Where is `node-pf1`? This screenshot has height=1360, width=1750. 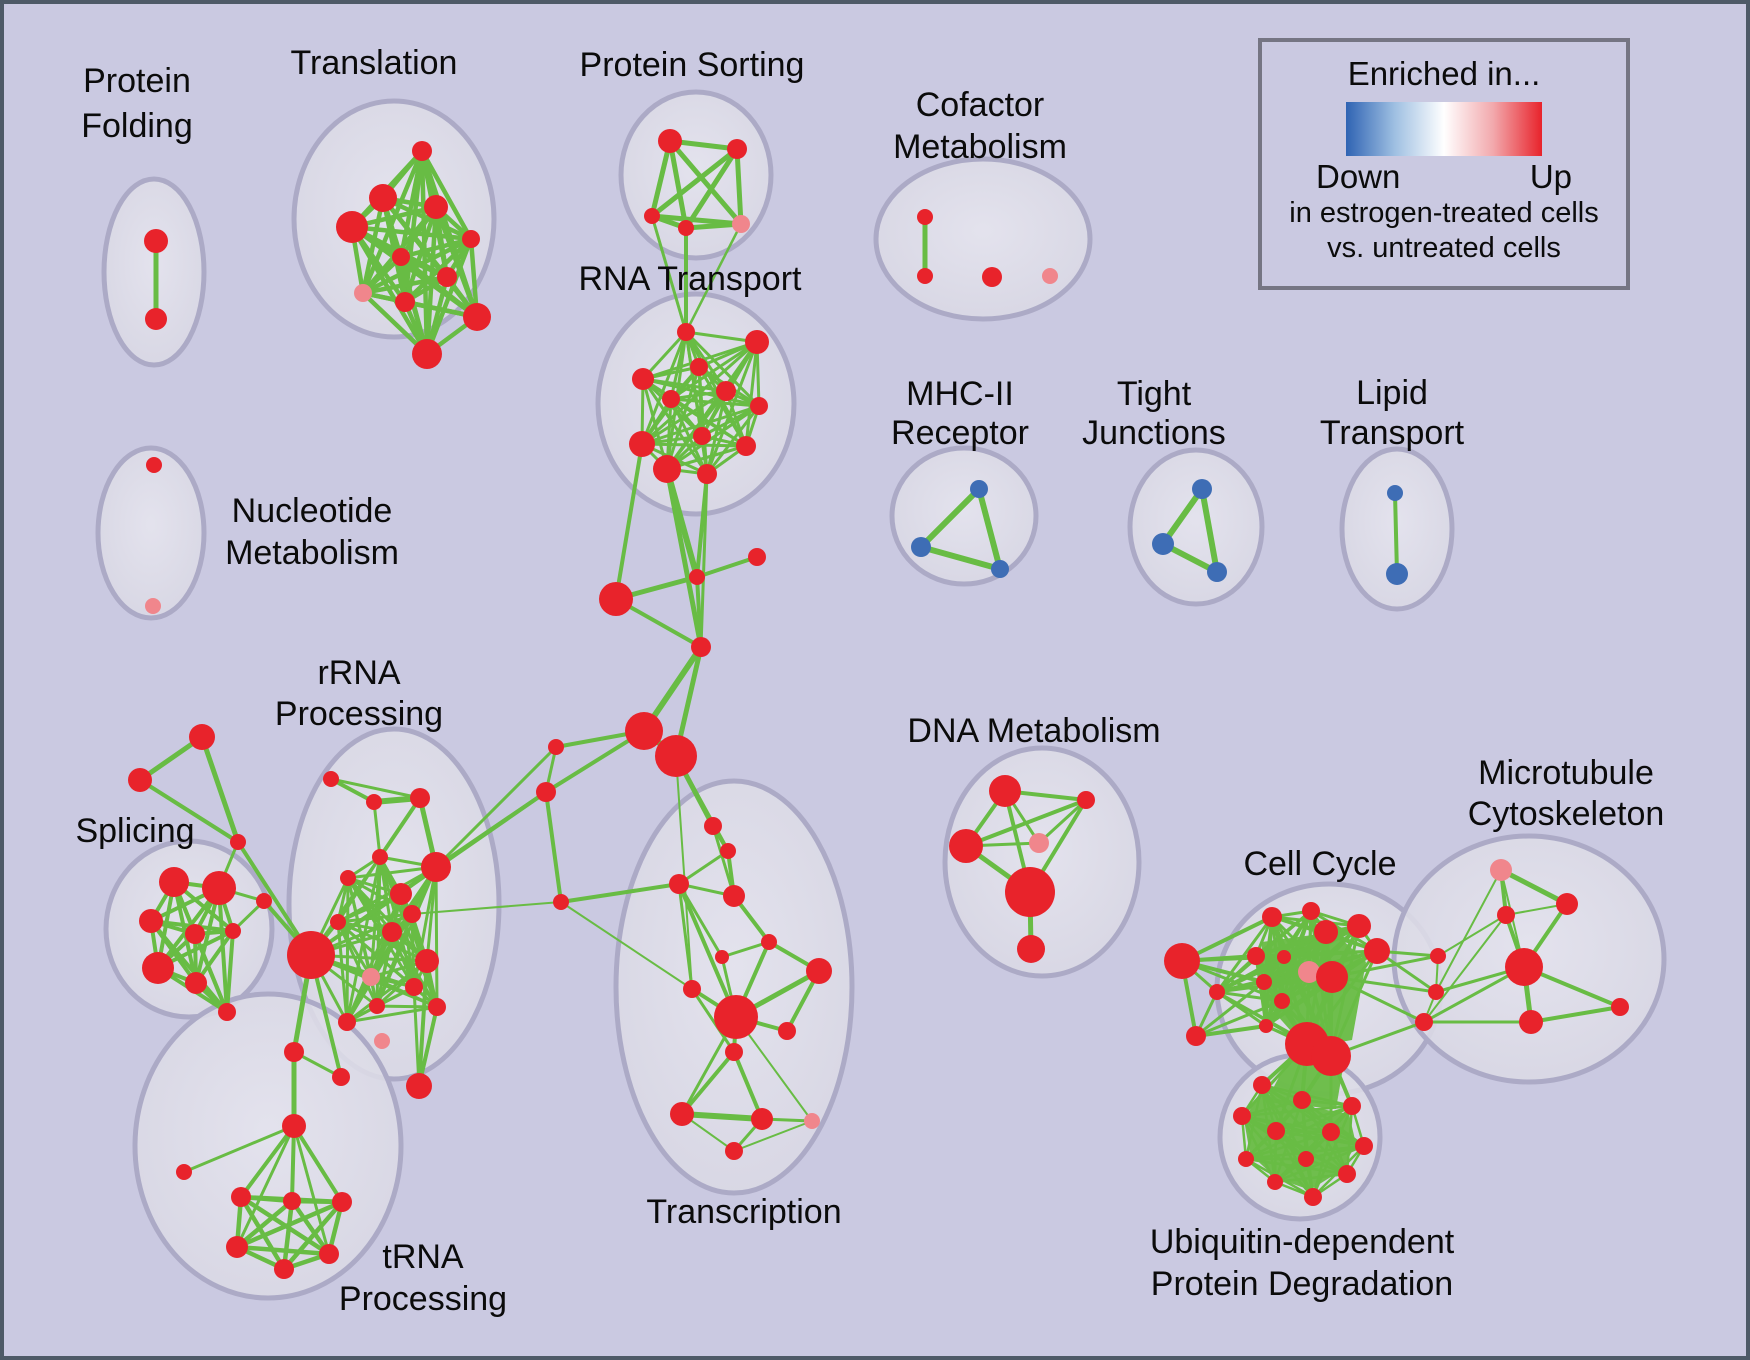
node-pf1 is located at coordinates (156, 241).